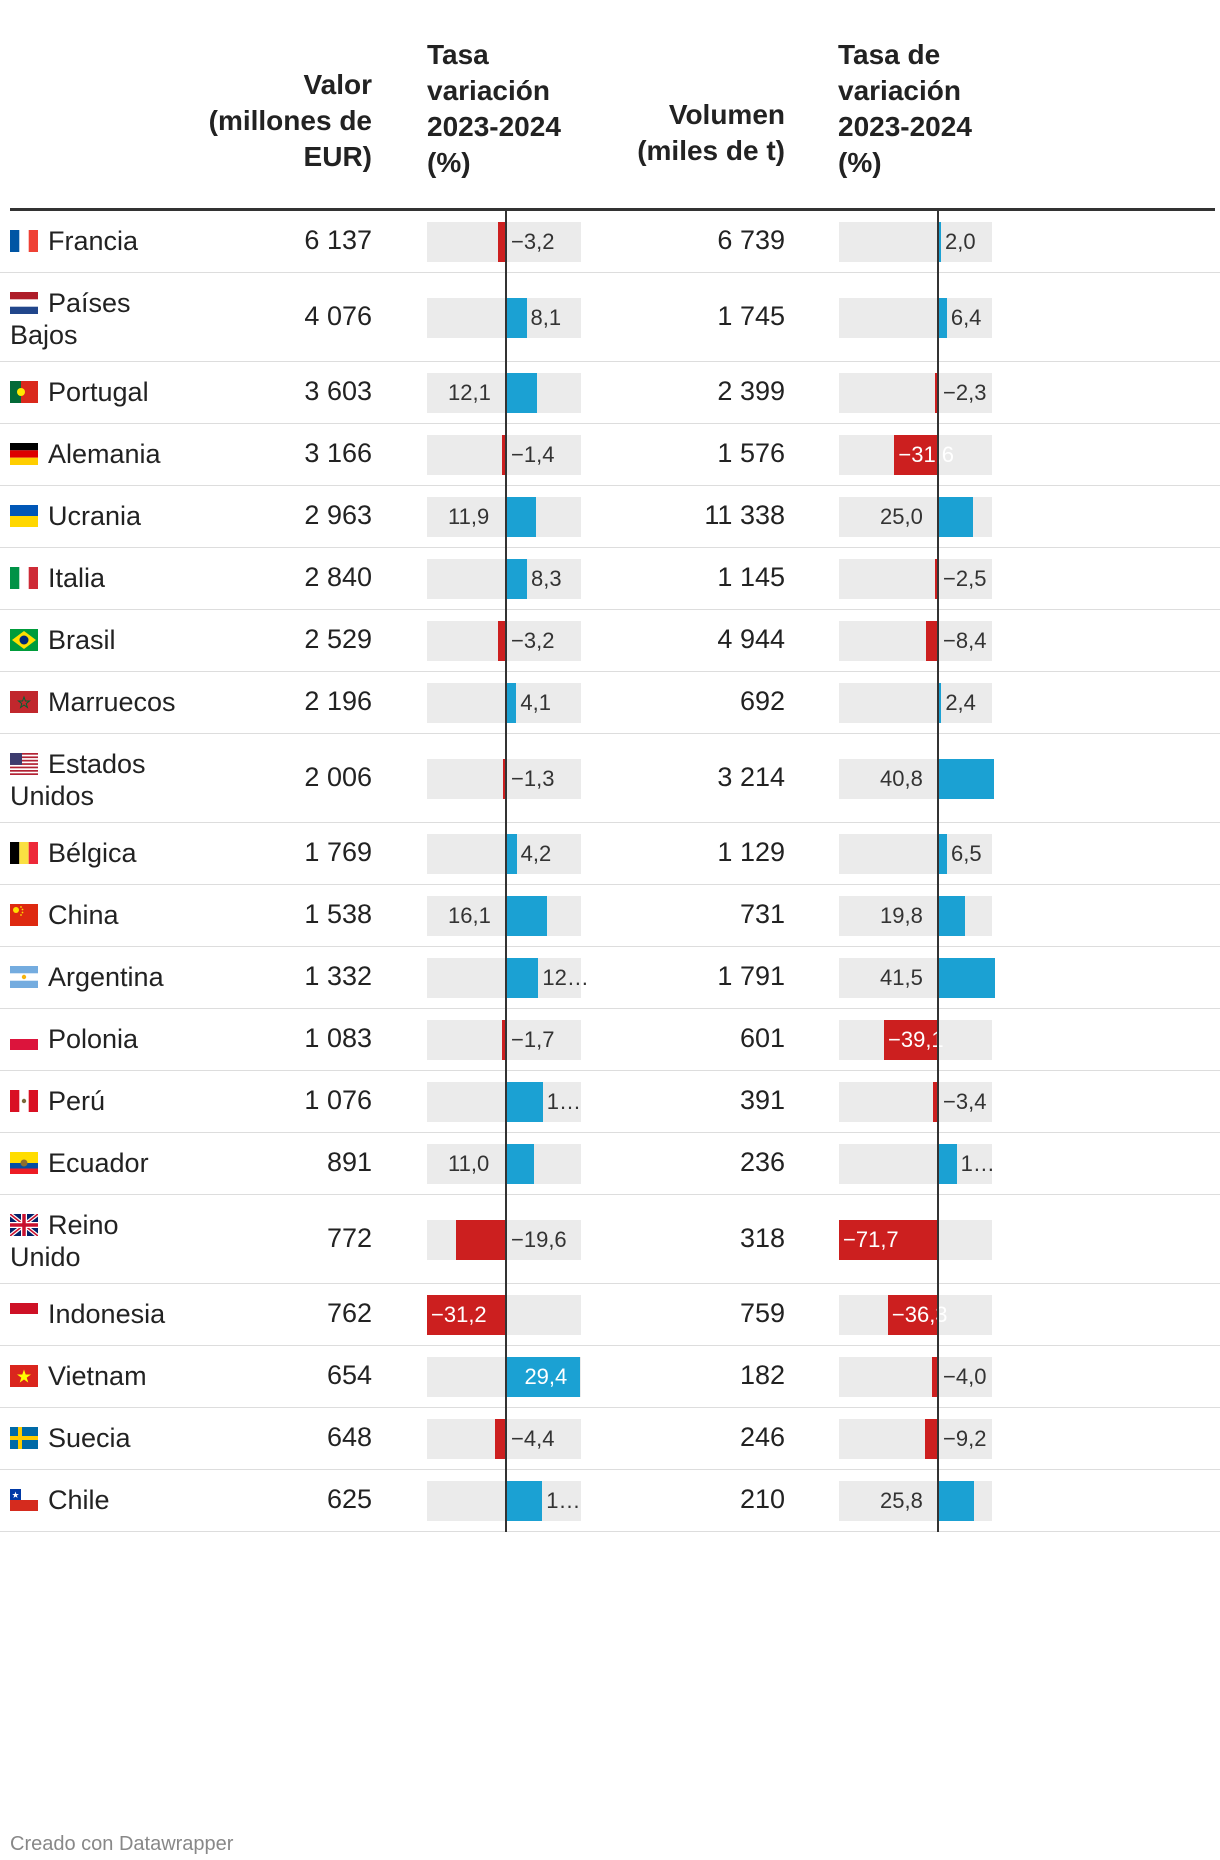 Image resolution: width=1220 pixels, height=1860 pixels. What do you see at coordinates (610, 641) in the screenshot?
I see `table-row: Brasil 2 529 4 944 −3,2 −8,4` at bounding box center [610, 641].